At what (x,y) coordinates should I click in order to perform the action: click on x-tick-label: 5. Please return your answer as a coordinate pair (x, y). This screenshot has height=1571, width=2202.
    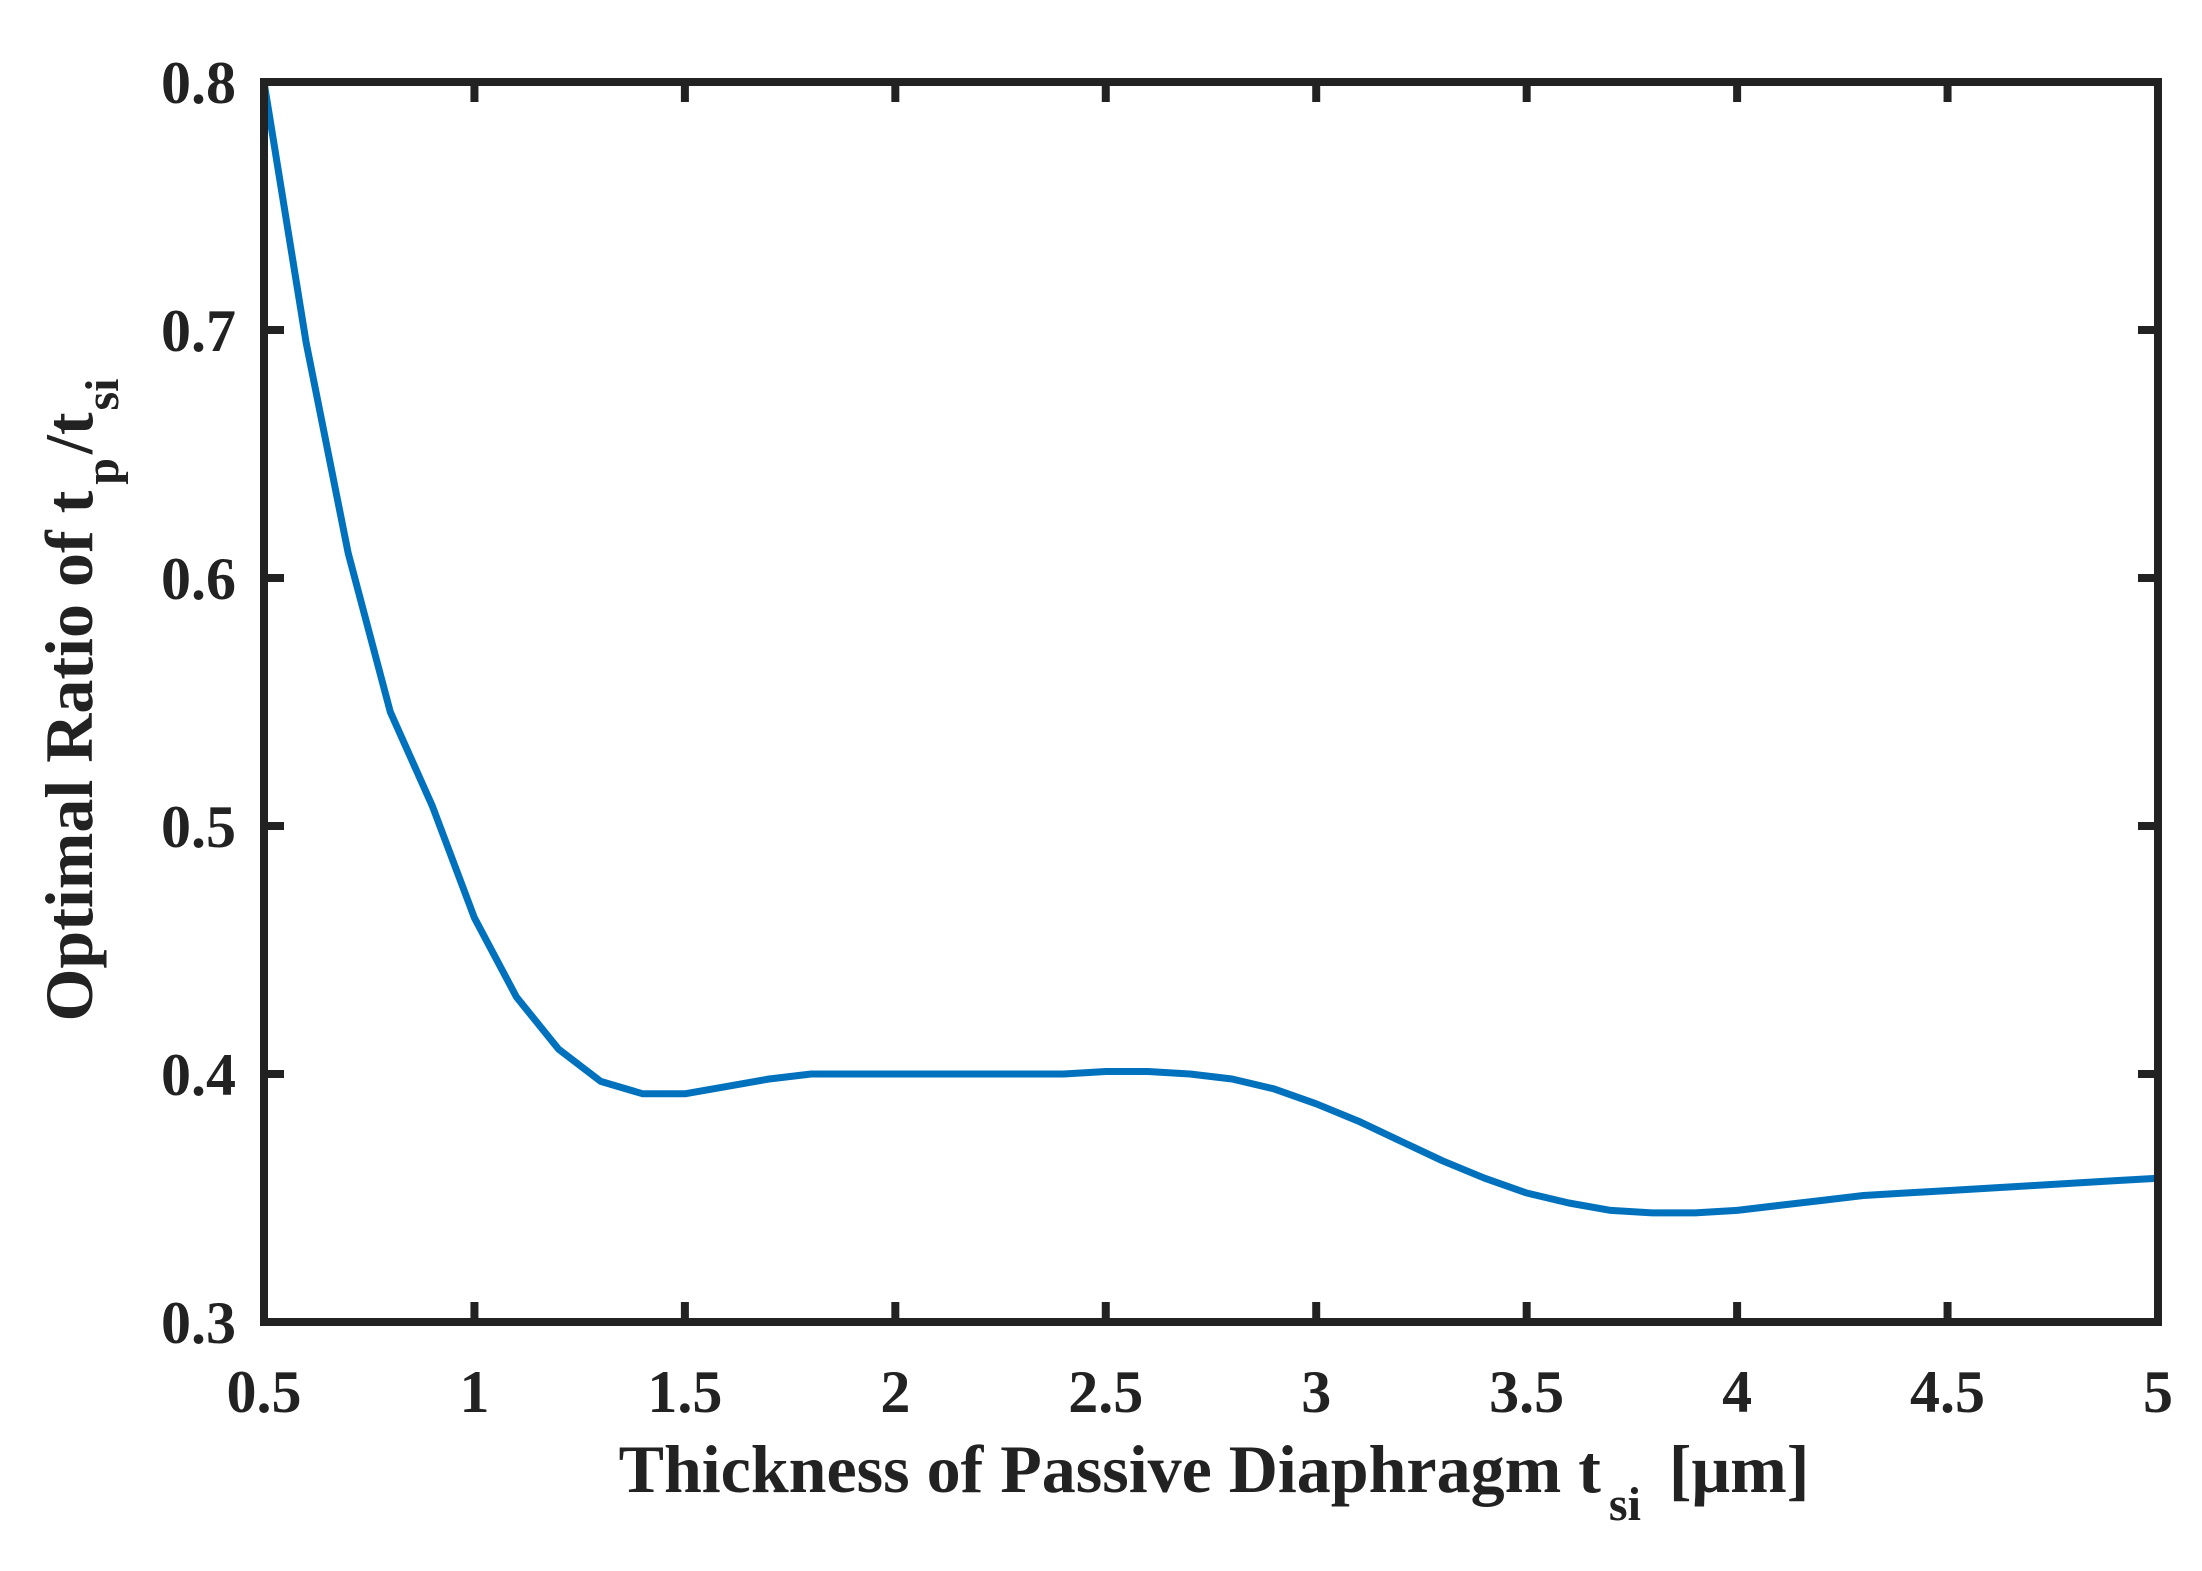
    Looking at the image, I should click on (2158, 1392).